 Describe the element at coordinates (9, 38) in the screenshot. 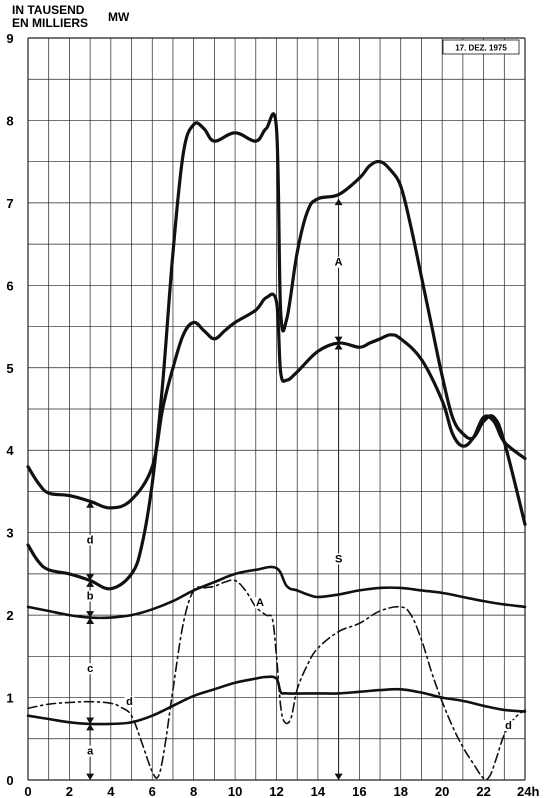

I see `y-tick-label: 9` at that location.